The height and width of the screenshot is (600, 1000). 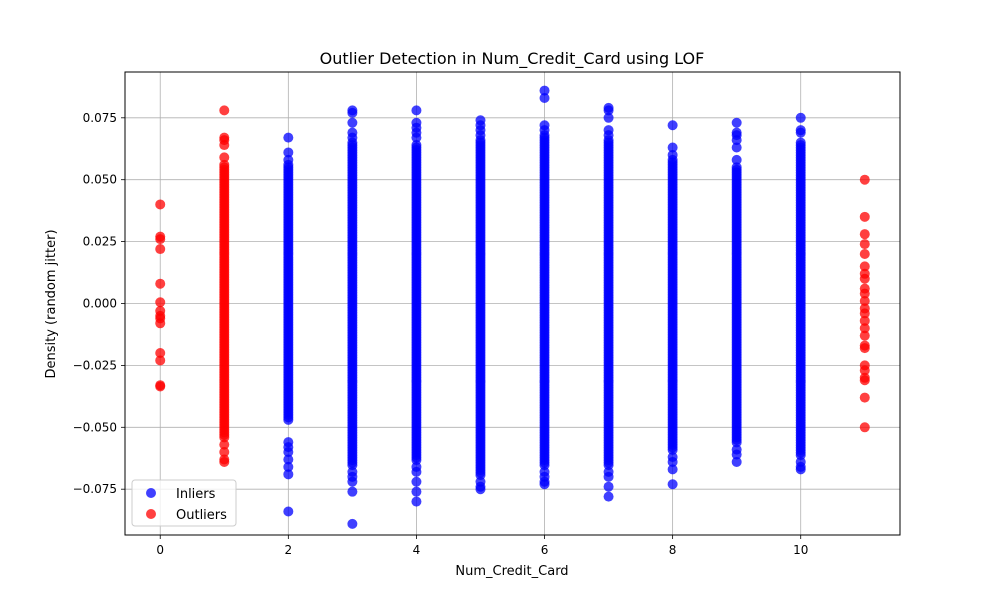 I want to click on x-tick-label: 6, so click(x=545, y=550).